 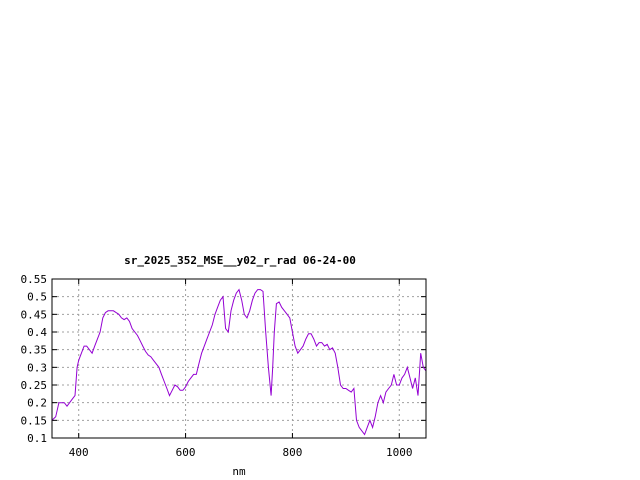 I want to click on y-tick-label: 0.4, so click(x=37, y=332).